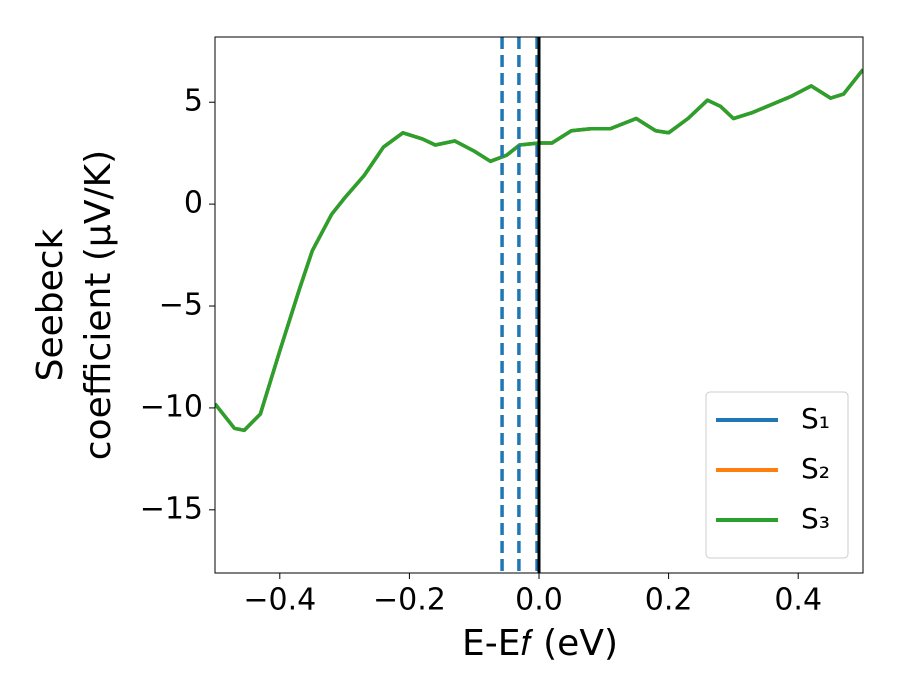 The width and height of the screenshot is (900, 700). I want to click on legend-label: S₂, so click(815, 468).